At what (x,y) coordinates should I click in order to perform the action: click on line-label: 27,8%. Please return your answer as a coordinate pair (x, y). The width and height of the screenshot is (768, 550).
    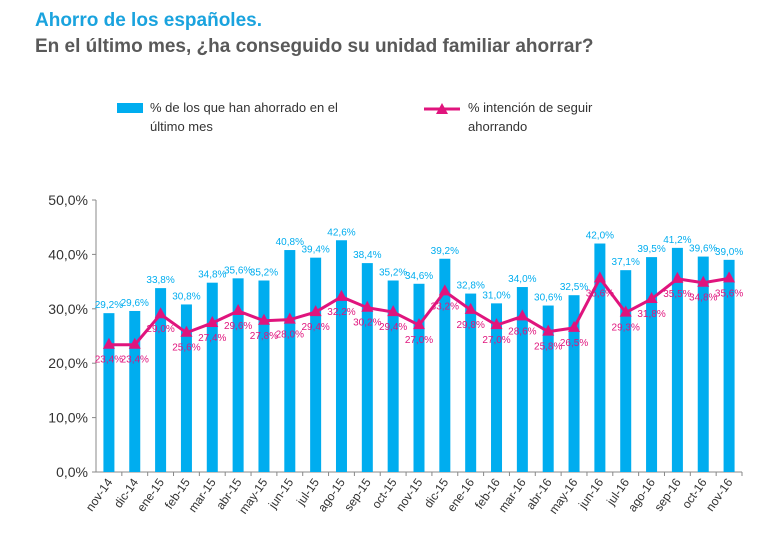
    Looking at the image, I should click on (264, 336).